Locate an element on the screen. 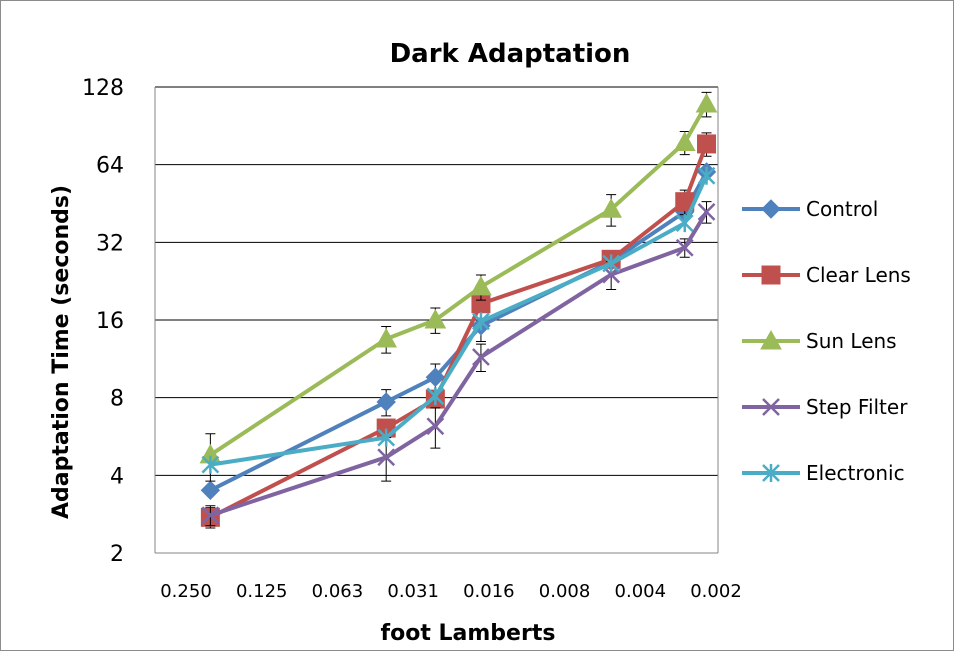  x-tick-label: 0.008 is located at coordinates (565, 591).